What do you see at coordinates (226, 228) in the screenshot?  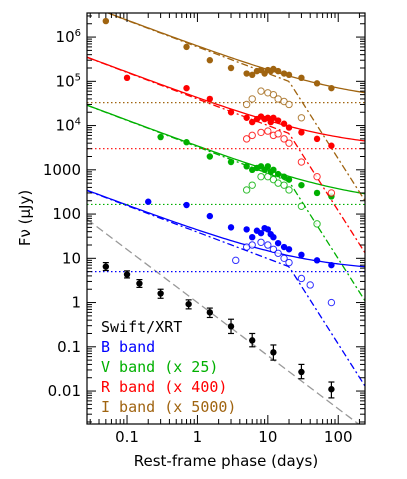 I see `model-curve-solid` at bounding box center [226, 228].